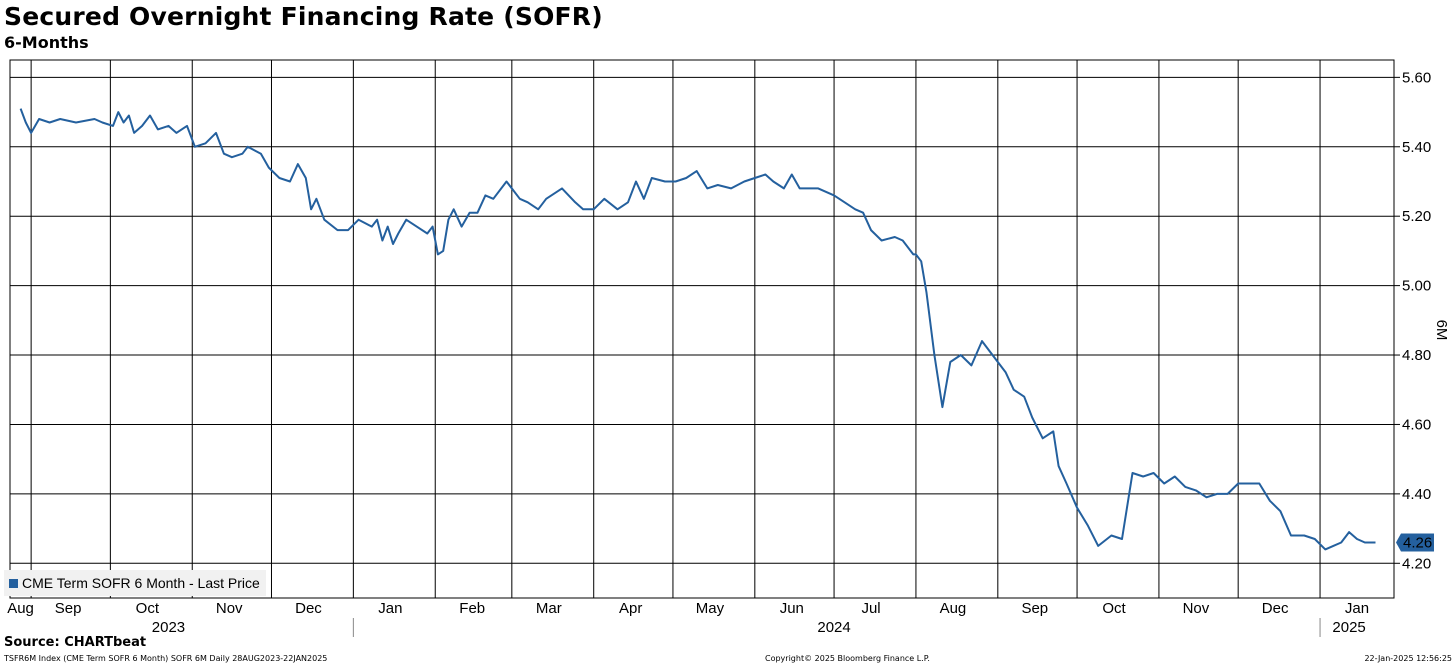  What do you see at coordinates (1416, 424) in the screenshot?
I see `y-tick-label: 4.60` at bounding box center [1416, 424].